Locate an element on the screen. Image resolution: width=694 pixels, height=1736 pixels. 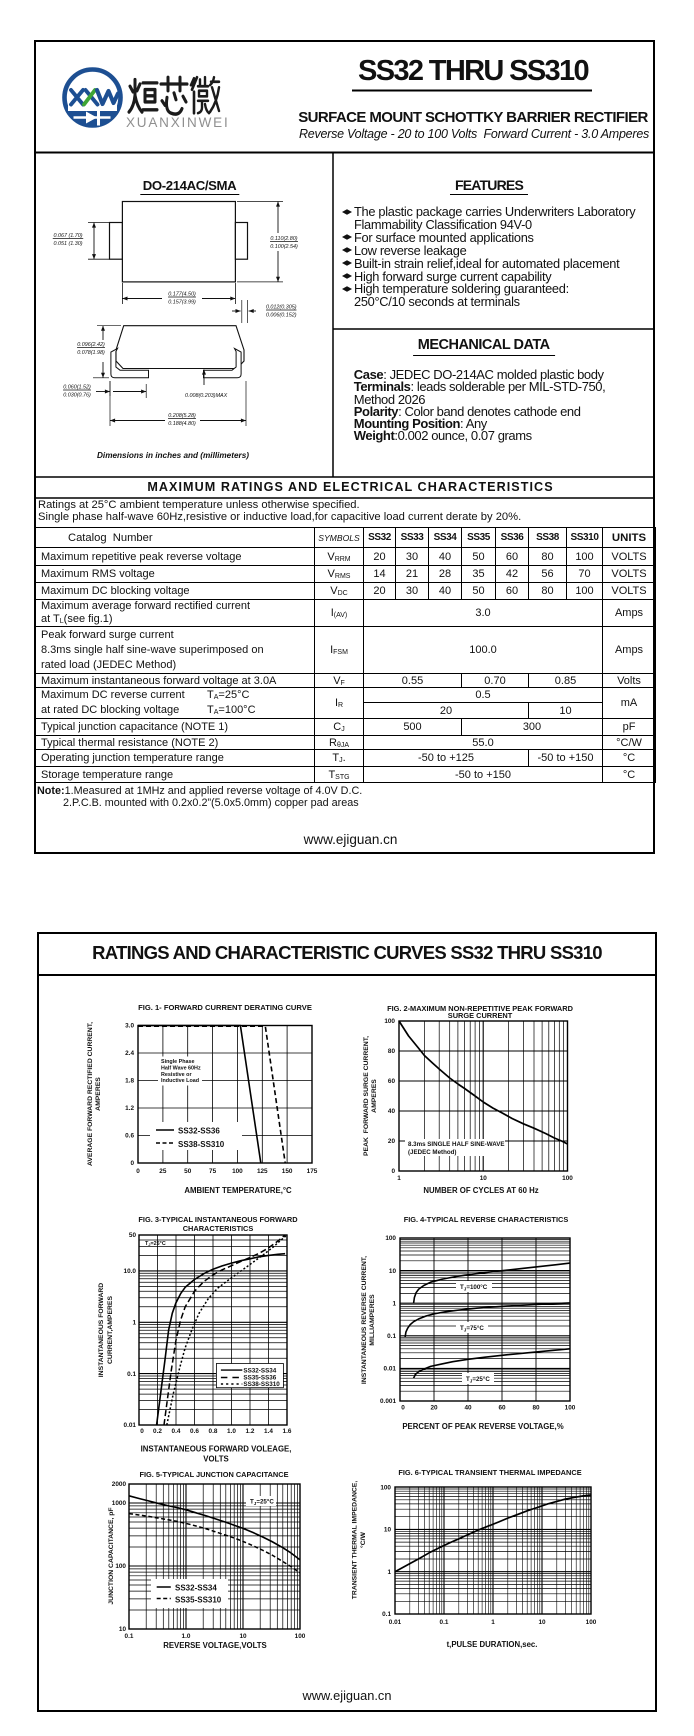
svg-text: 175 is located at coordinates (312, 1171).